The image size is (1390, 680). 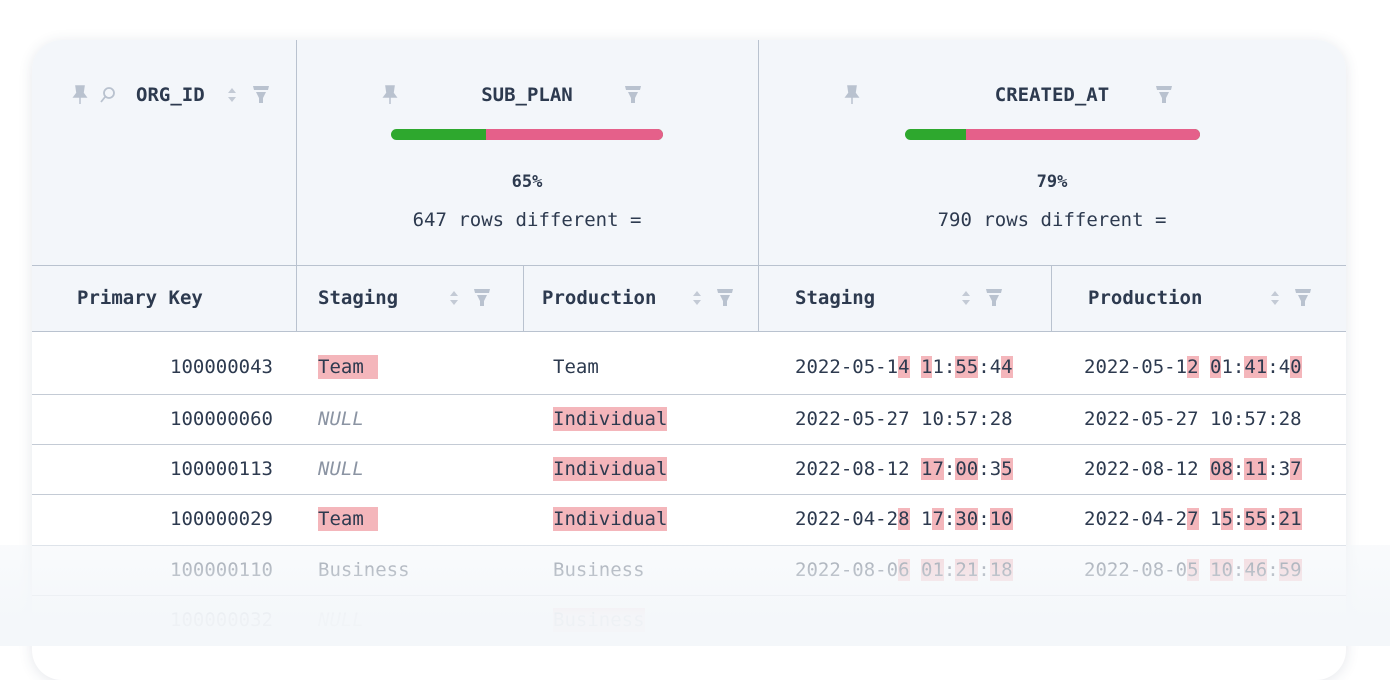 What do you see at coordinates (904, 519) in the screenshot?
I see `cell-value: 2022-04-28 17:30:10` at bounding box center [904, 519].